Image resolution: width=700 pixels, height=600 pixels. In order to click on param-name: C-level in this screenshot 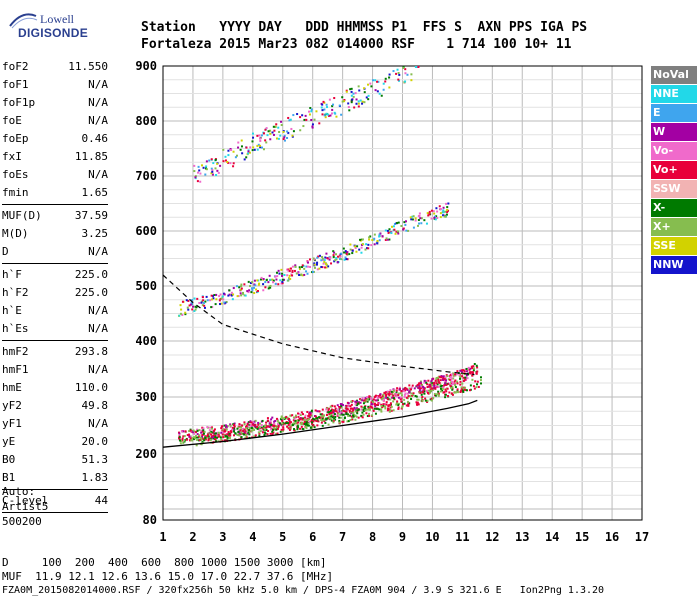, I will do `click(25, 500)`.